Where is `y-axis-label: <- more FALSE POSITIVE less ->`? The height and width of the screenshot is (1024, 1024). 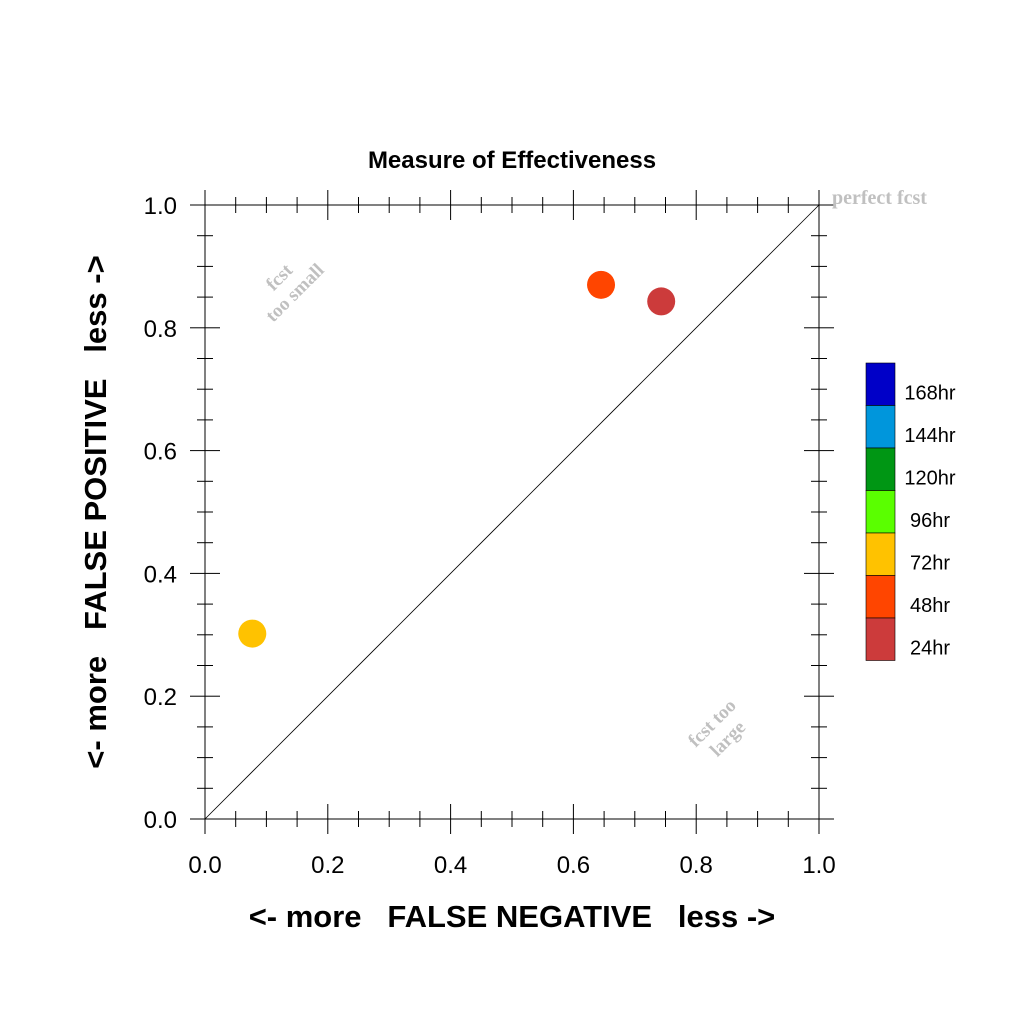
y-axis-label: <- more FALSE POSITIVE less -> is located at coordinates (95, 511).